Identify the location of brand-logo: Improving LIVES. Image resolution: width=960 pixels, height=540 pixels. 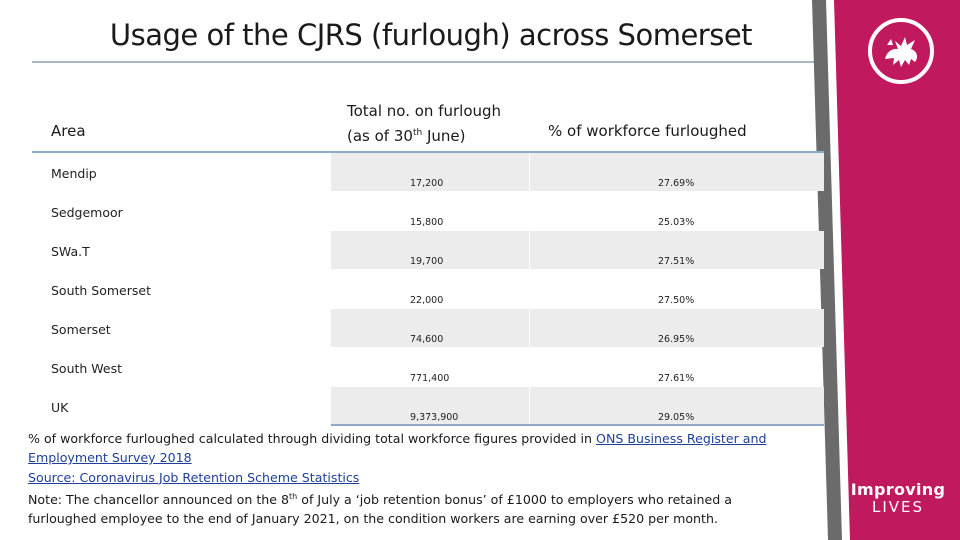
(898, 498).